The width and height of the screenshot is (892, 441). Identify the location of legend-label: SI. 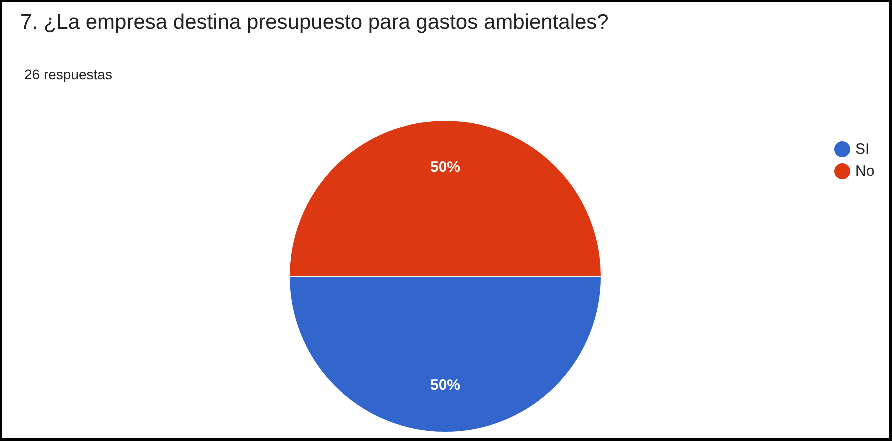
(863, 149).